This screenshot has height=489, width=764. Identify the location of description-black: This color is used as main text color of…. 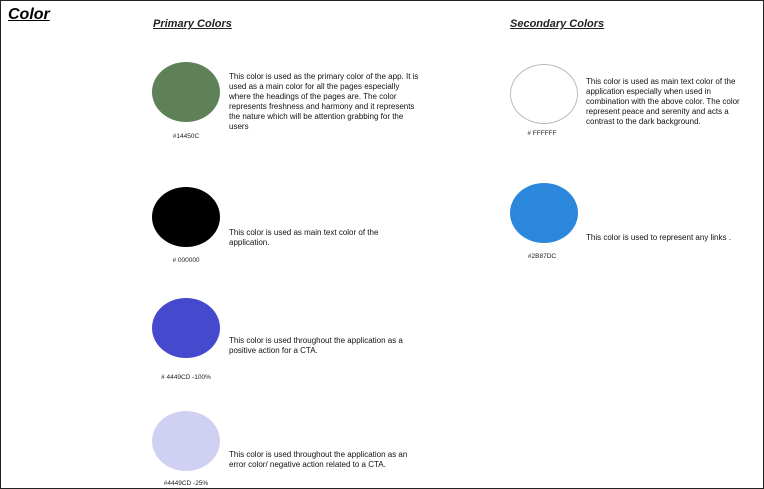
(304, 237).